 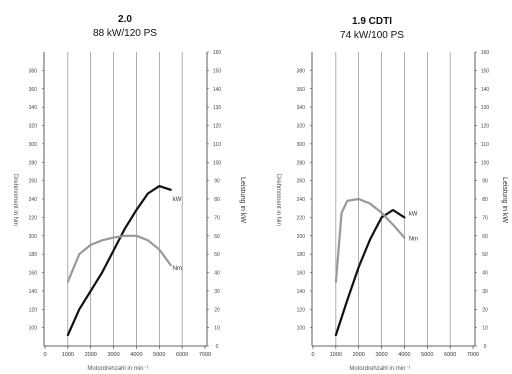 What do you see at coordinates (372, 21) in the screenshot?
I see `chart-title: 1.9 CDTI` at bounding box center [372, 21].